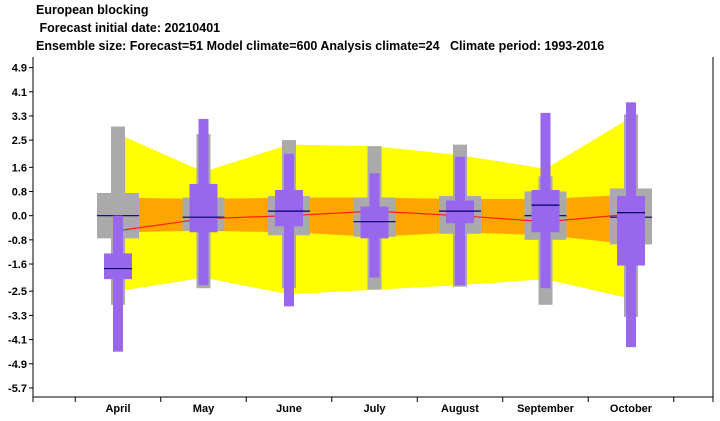 This screenshot has height=421, width=720. What do you see at coordinates (17, 316) in the screenshot?
I see `y-tick-label: -3.3` at bounding box center [17, 316].